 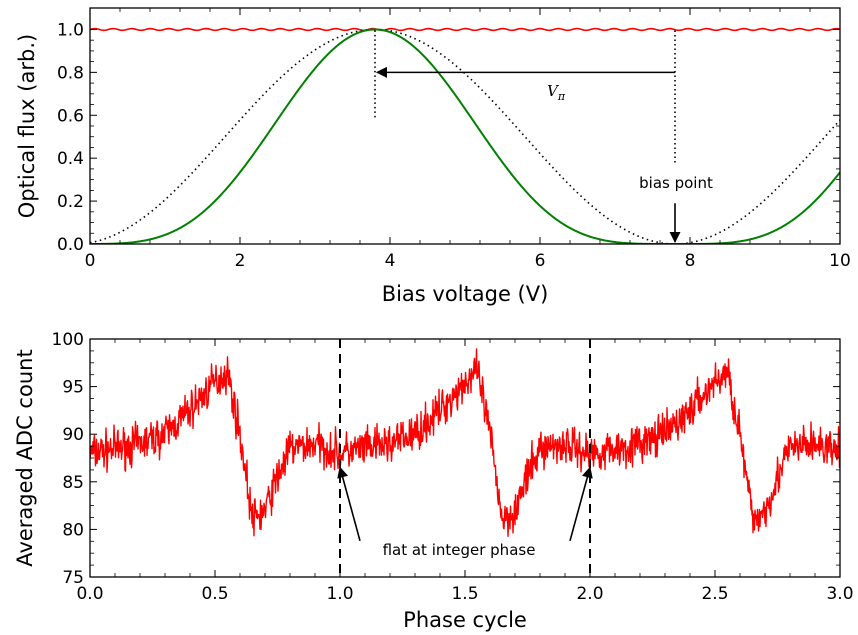 I want to click on top-y-tick-label: 1.0, so click(x=70, y=30).